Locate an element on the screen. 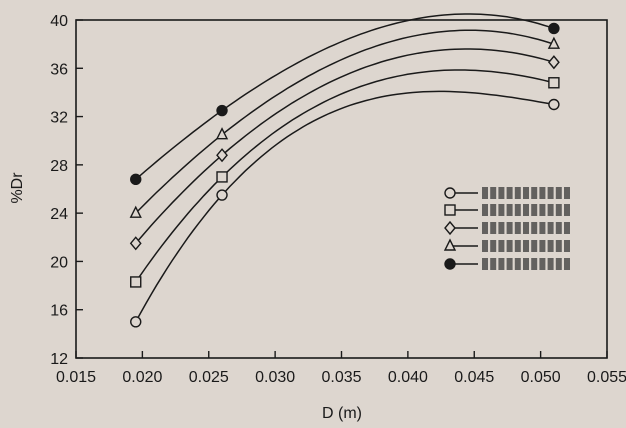 The image size is (626, 428). y-tick-label: 12 is located at coordinates (59, 359).